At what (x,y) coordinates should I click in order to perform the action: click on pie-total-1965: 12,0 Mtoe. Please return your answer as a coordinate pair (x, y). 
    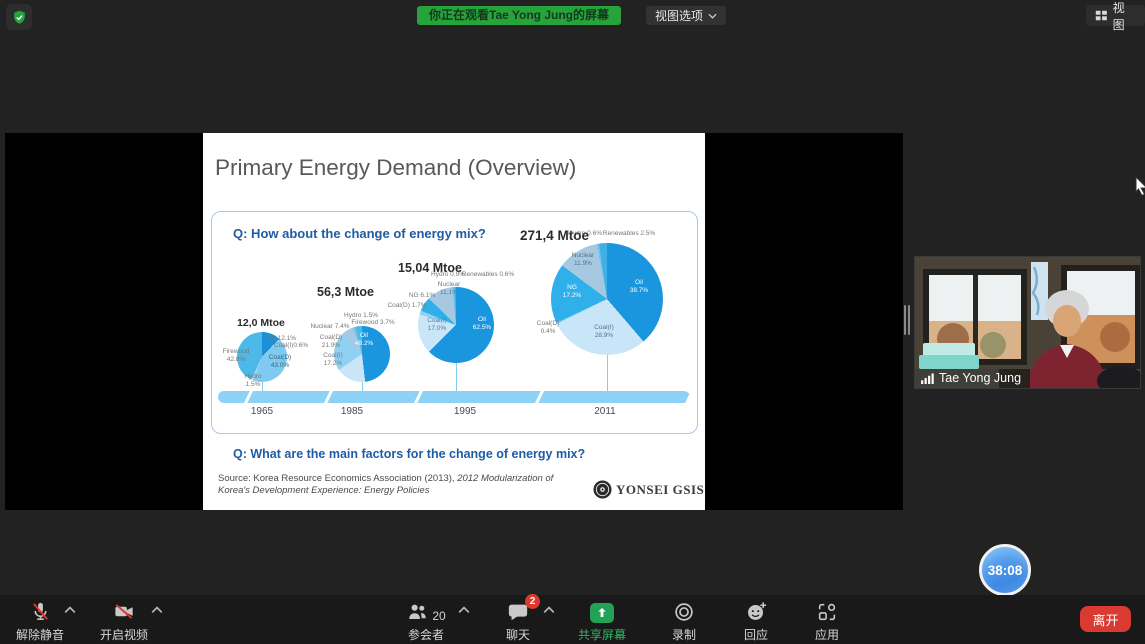
    Looking at the image, I should click on (261, 323).